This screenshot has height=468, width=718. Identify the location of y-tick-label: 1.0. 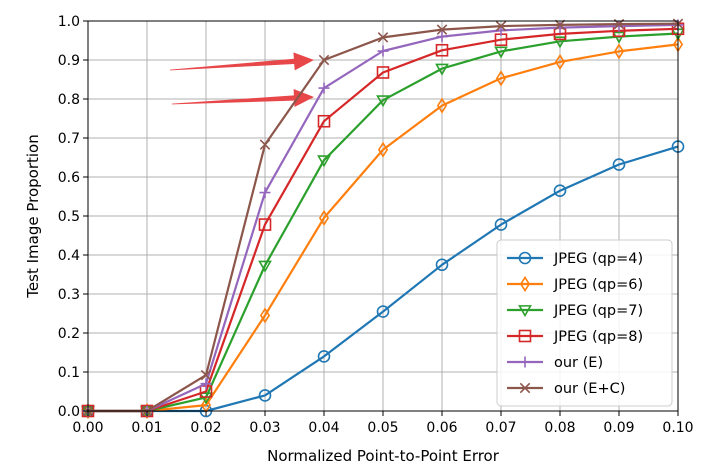
(69, 22).